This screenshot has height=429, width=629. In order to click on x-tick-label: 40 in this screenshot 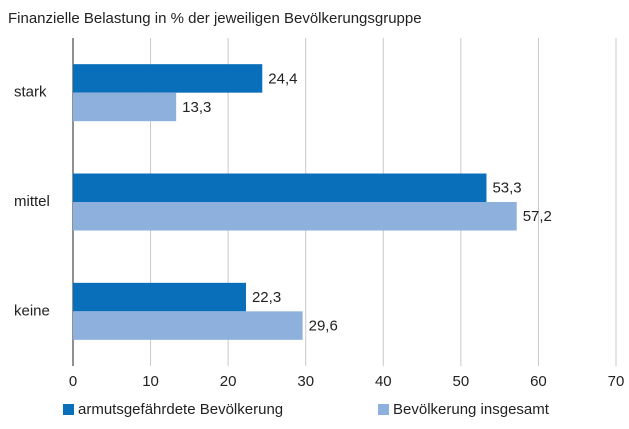, I will do `click(383, 381)`.